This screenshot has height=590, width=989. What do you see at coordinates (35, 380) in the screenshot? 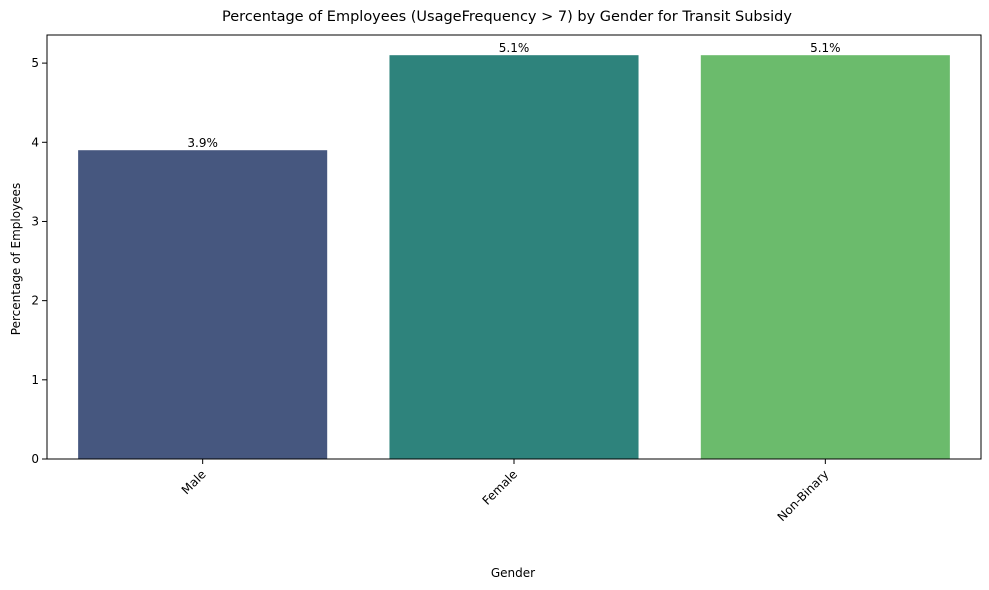
I see `y-tick-label: 1` at bounding box center [35, 380].